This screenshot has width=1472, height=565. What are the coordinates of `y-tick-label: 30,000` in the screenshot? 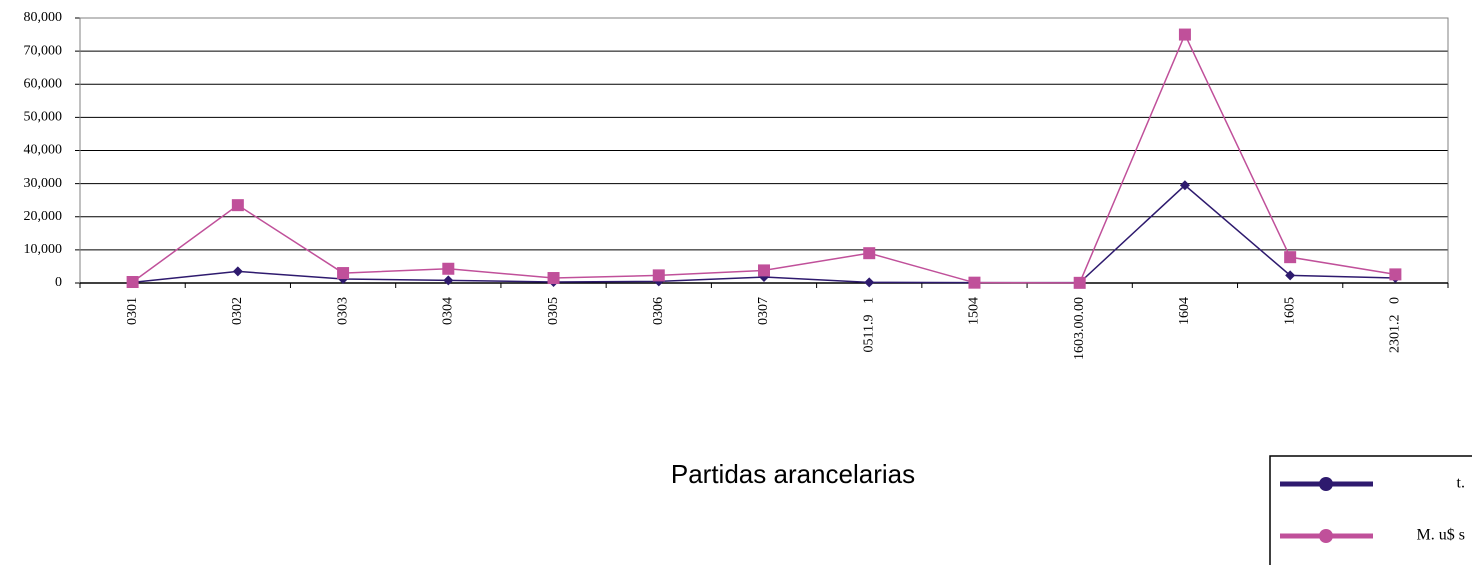 It's located at (43, 183).